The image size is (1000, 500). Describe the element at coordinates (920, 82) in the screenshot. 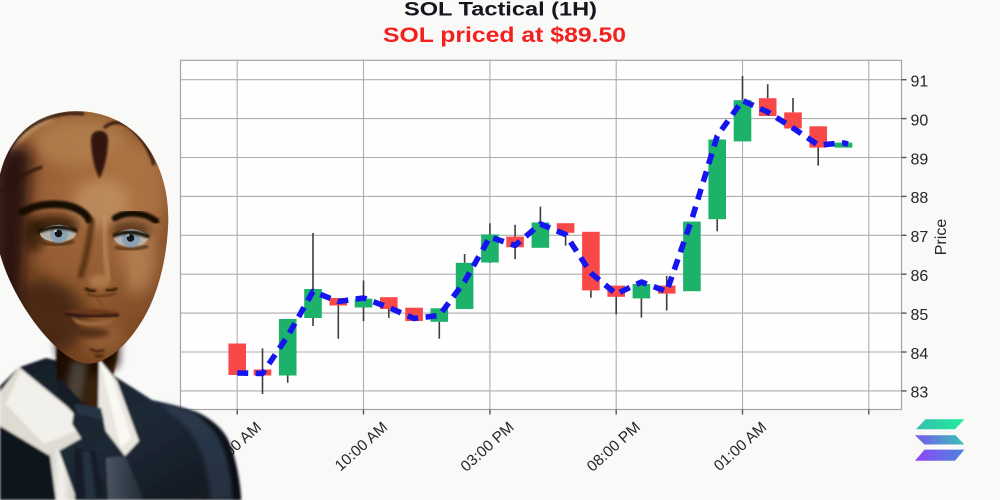

I see `svg-text: 91` at that location.